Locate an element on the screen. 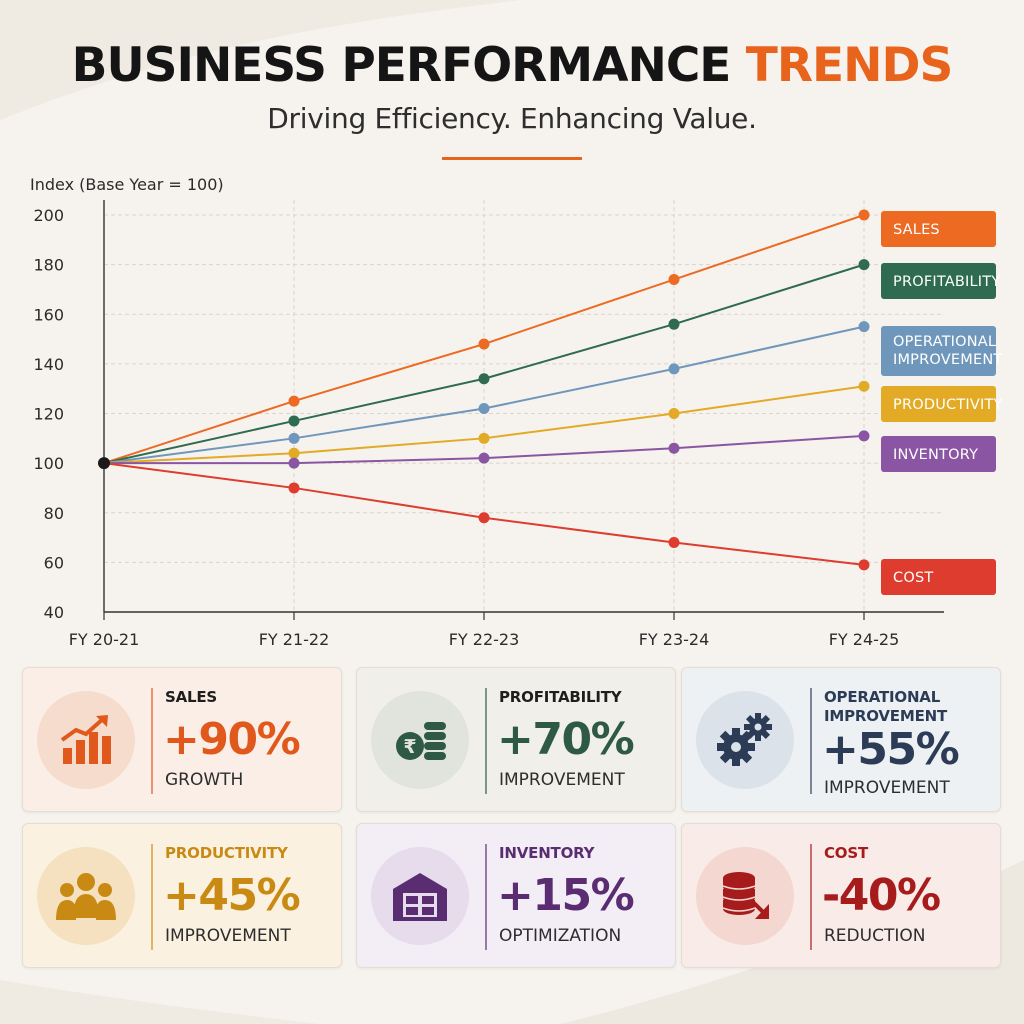 The image size is (1024, 1024). growth-chart-icon is located at coordinates (86, 740).